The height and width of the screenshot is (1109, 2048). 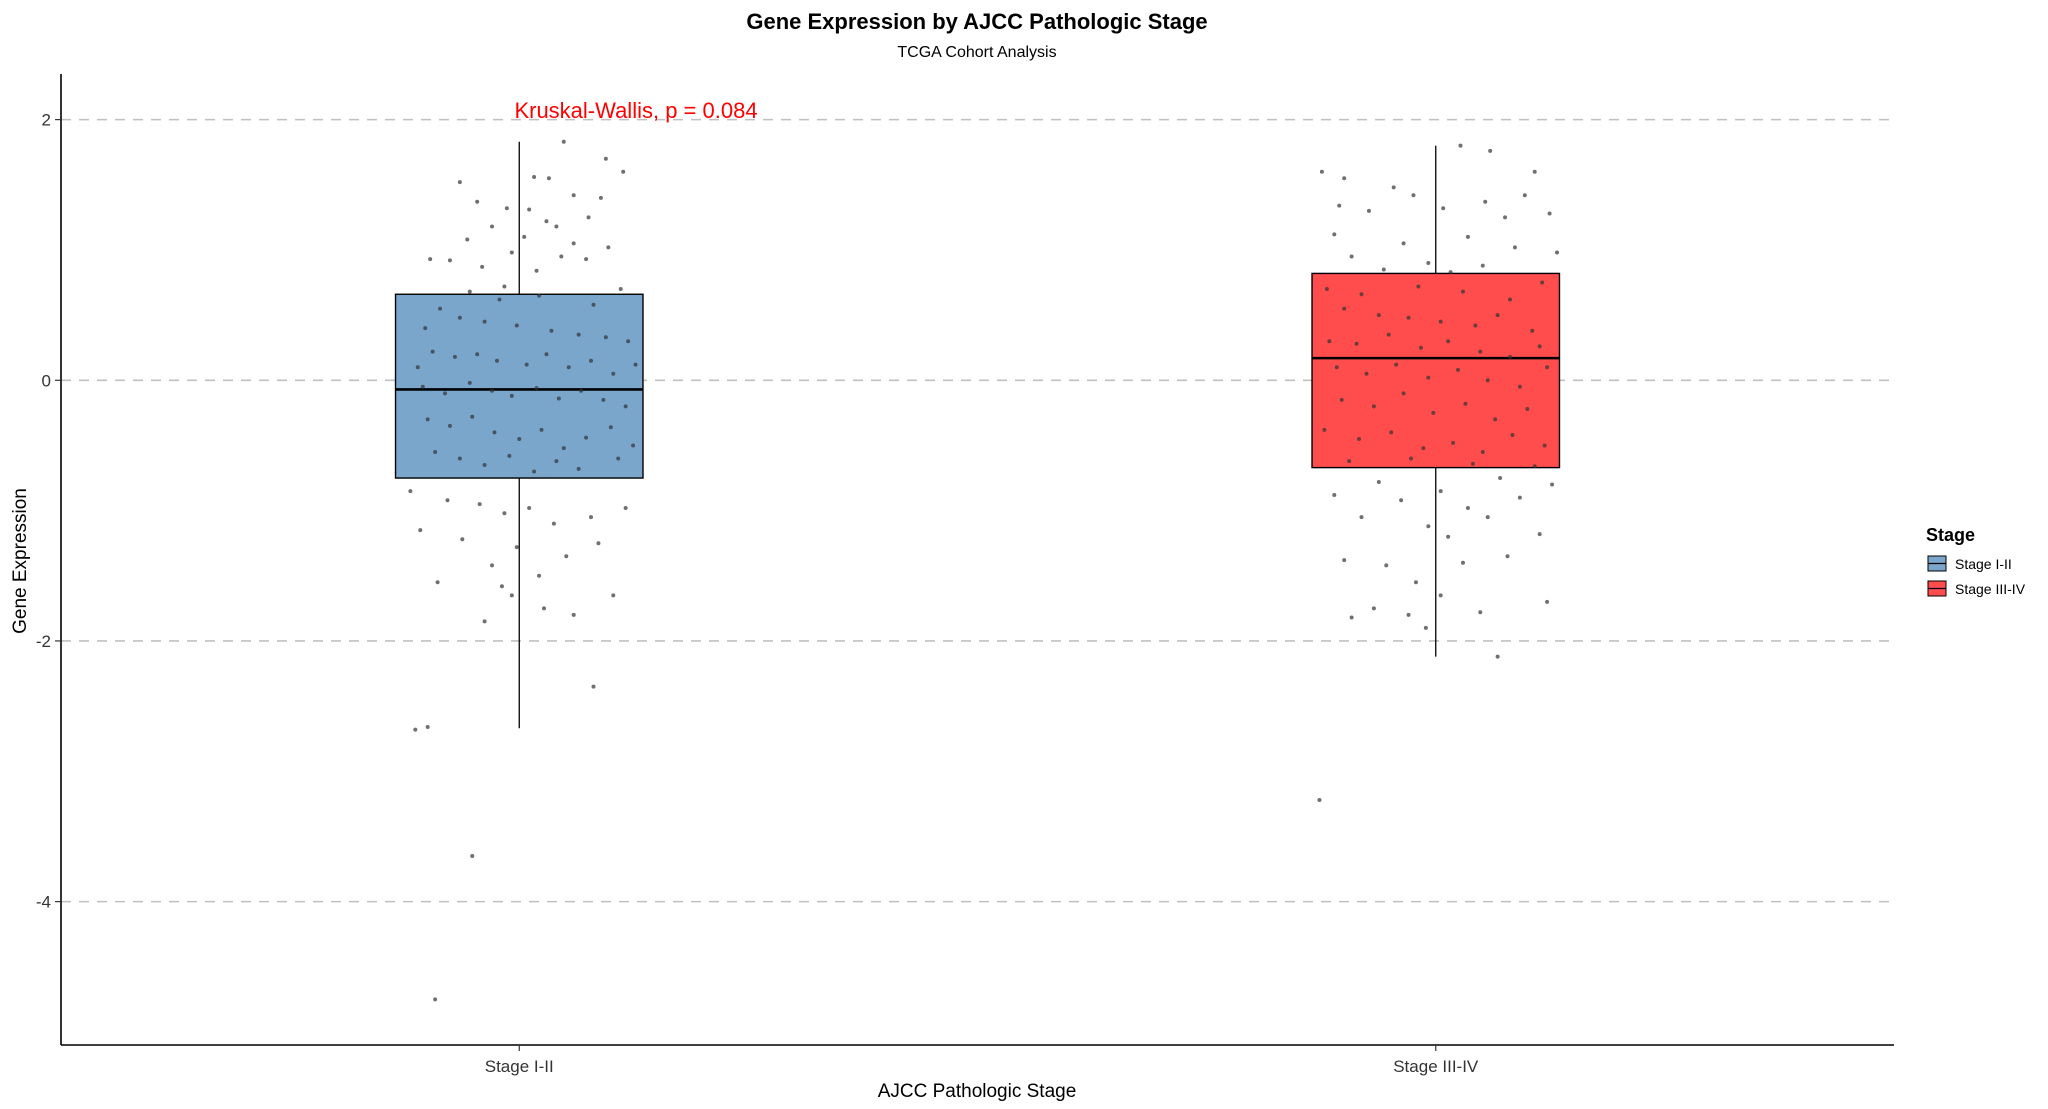 I want to click on x-axis-ticks: Stage I-II Stage III-IV, so click(x=982, y=1060).